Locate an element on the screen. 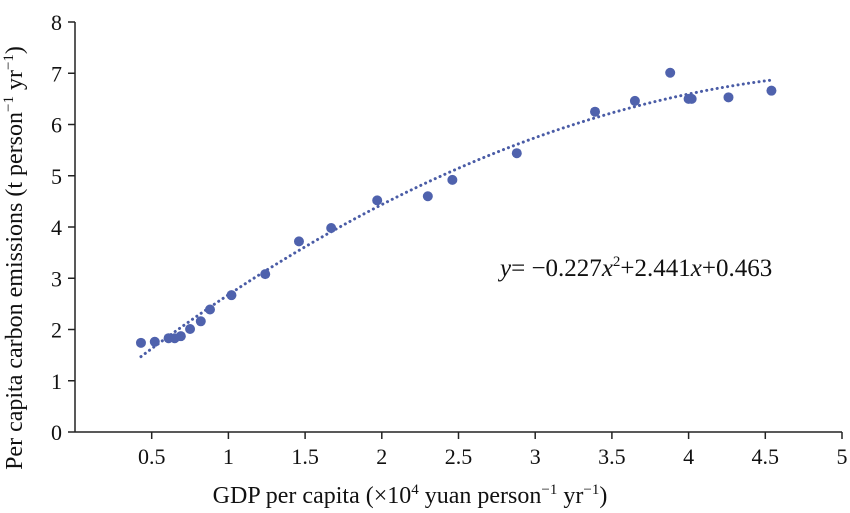 This screenshot has width=850, height=513. equation-part: = −0.227 is located at coordinates (556, 268).